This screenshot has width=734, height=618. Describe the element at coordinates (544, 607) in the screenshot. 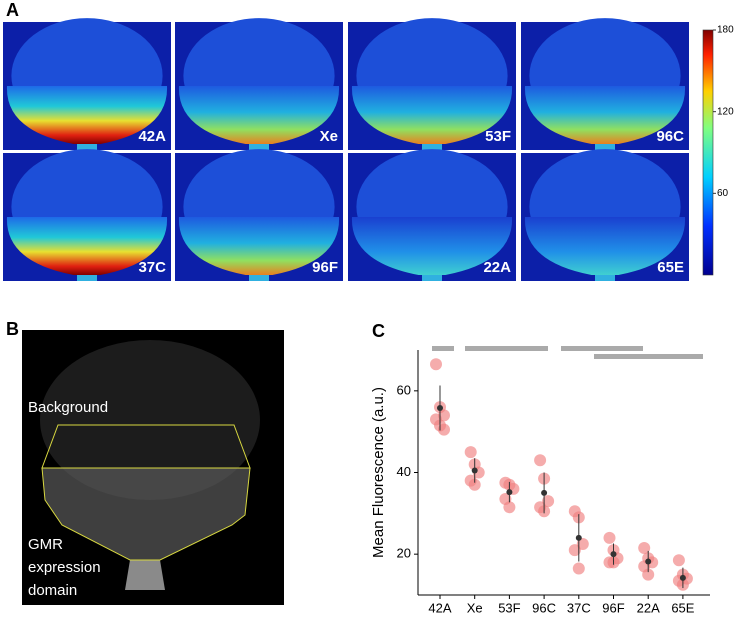

I see `x-tick-label: 96C` at that location.